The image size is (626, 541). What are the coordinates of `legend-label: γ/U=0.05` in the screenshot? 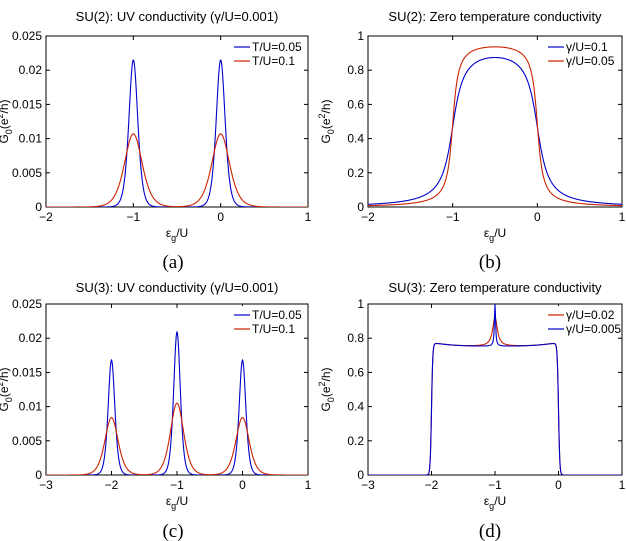 It's located at (590, 61).